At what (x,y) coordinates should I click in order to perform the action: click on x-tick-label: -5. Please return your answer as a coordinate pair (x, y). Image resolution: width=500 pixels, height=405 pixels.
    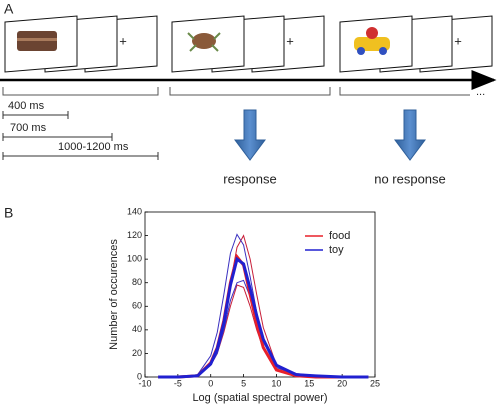
    Looking at the image, I should click on (178, 383).